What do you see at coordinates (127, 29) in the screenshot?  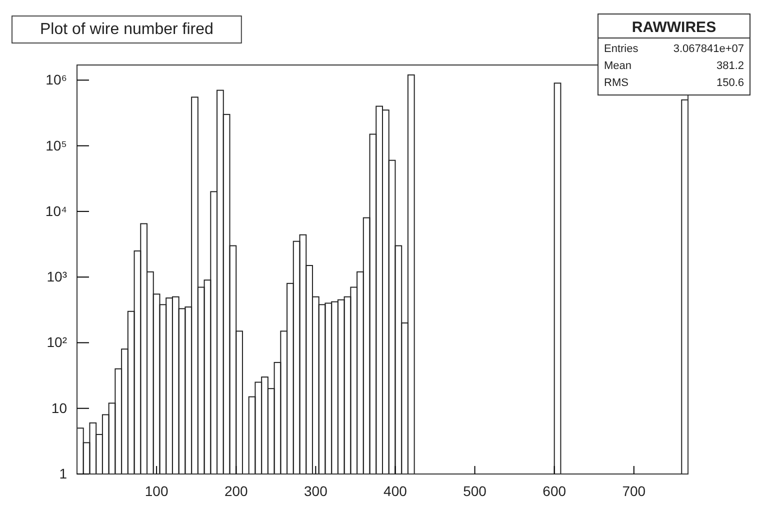 I see `chart-title: Plot of wire number fired` at bounding box center [127, 29].